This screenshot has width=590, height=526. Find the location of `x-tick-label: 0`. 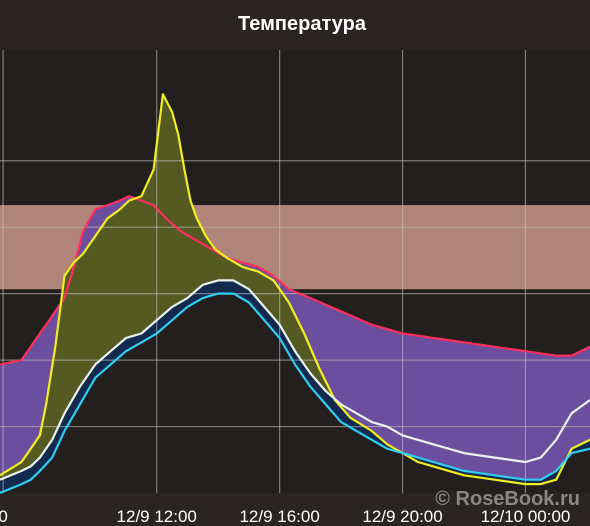

x-tick-label: 0 is located at coordinates (4, 516).